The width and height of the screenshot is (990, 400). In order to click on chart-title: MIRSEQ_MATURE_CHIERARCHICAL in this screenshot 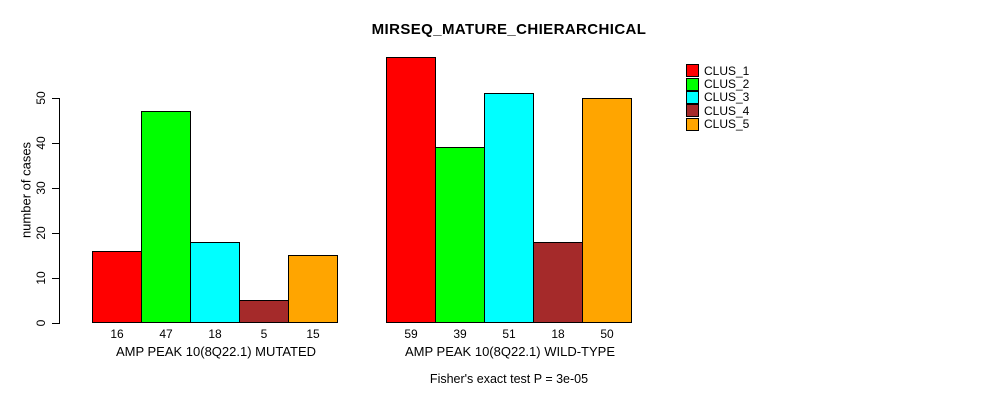, I will do `click(509, 29)`.